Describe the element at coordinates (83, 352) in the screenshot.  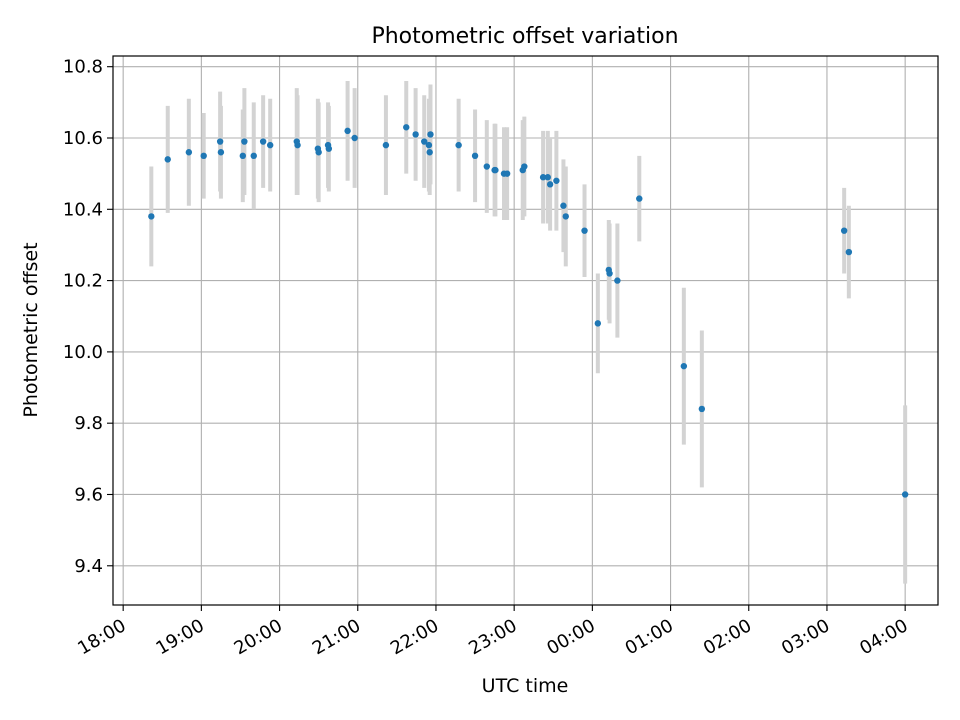
I see `y-tick-label: 10.0` at that location.